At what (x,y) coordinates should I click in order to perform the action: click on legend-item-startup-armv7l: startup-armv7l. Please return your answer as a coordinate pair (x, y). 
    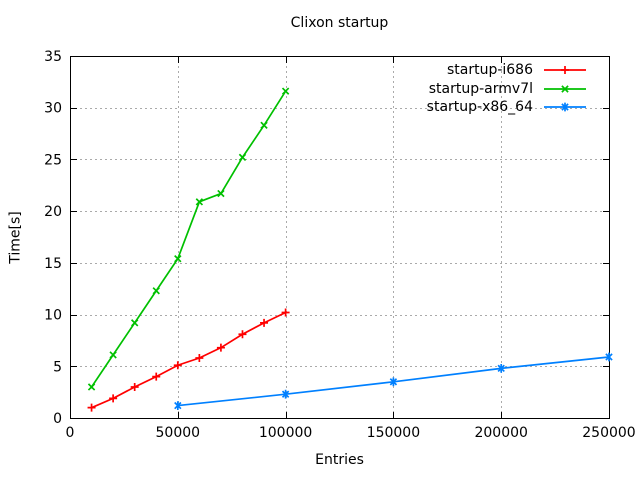
    Looking at the image, I should click on (507, 89).